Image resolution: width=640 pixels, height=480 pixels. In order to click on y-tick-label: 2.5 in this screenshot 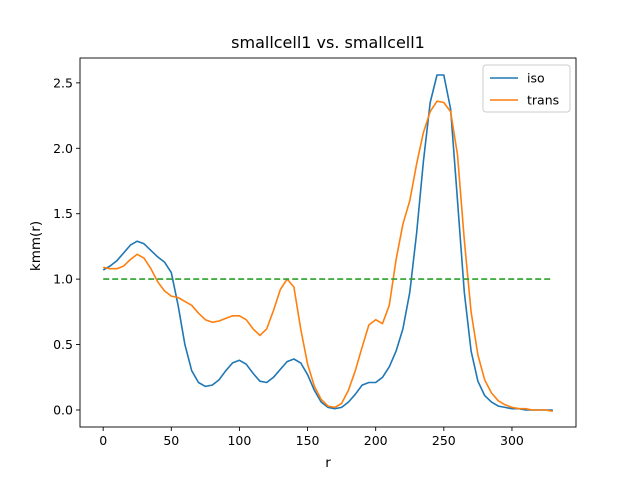, I will do `click(63, 82)`.